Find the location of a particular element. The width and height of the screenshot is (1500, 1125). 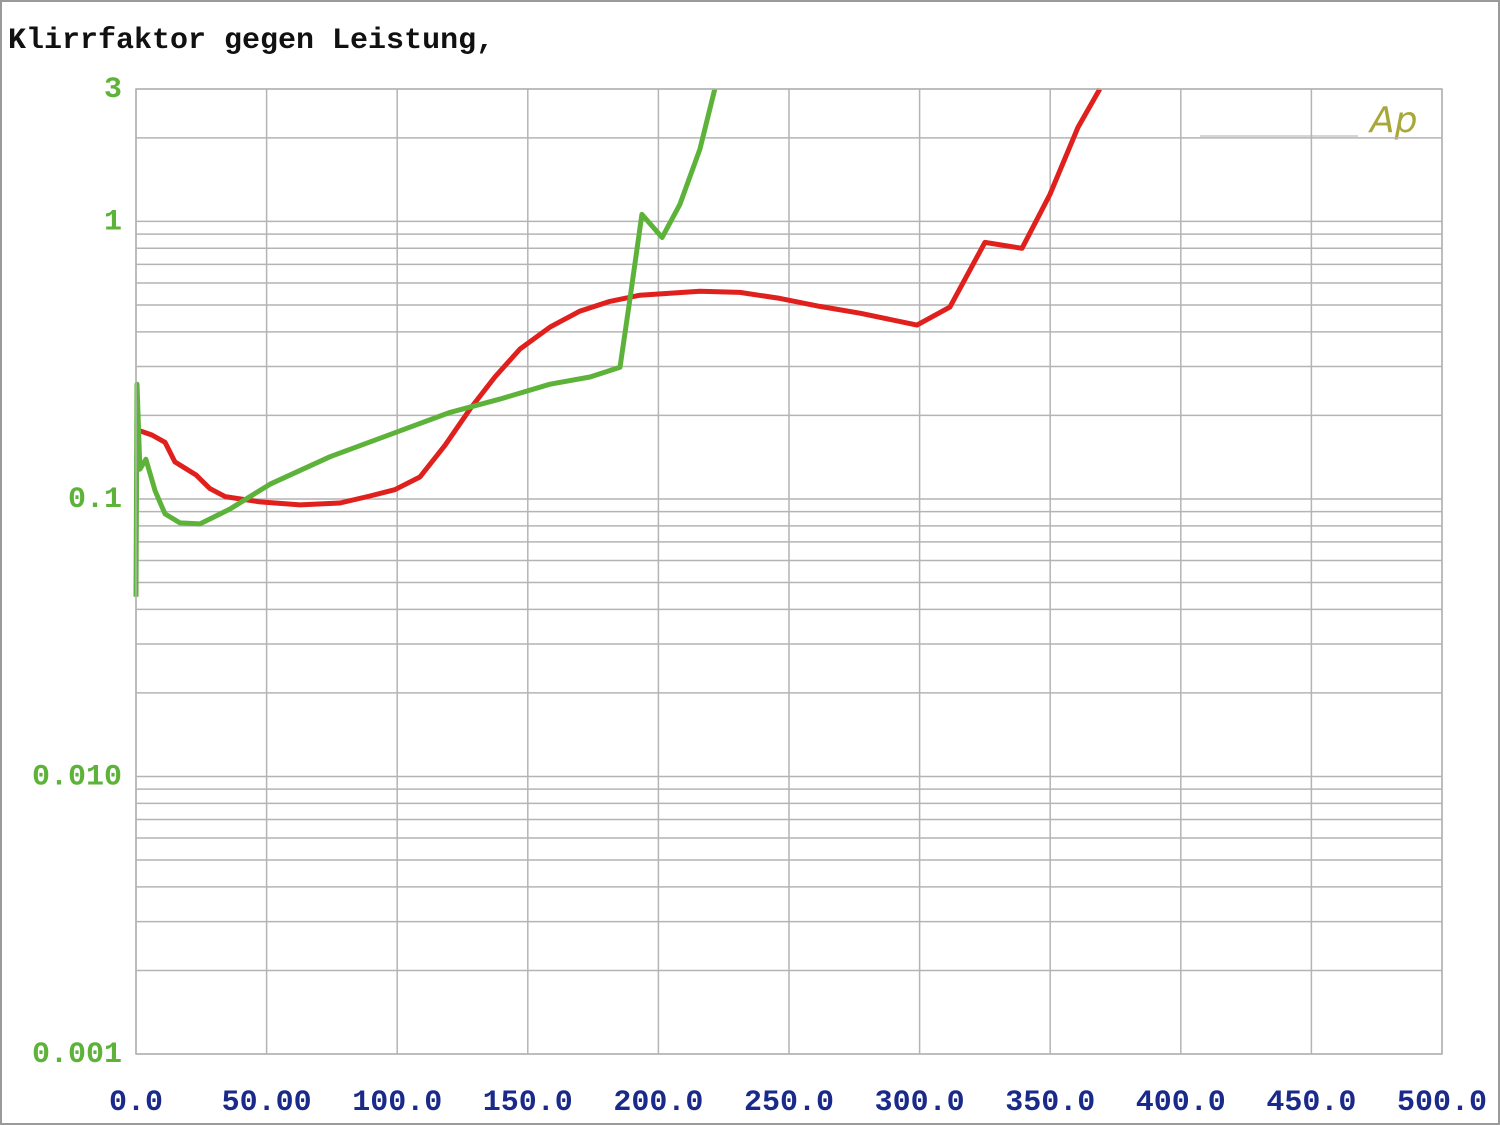

x-tick-label: 450.0 is located at coordinates (1311, 1103).